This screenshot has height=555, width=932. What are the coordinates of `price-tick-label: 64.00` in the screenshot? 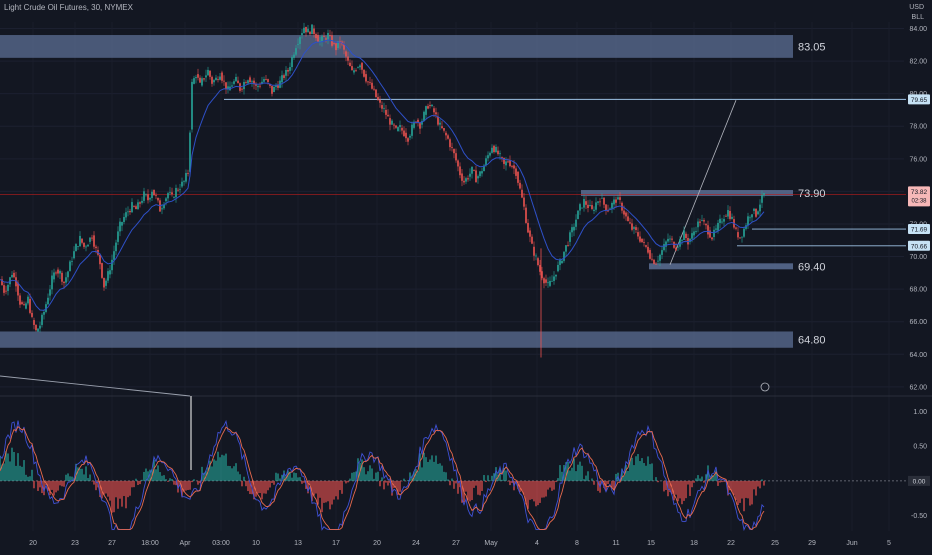 It's located at (918, 355).